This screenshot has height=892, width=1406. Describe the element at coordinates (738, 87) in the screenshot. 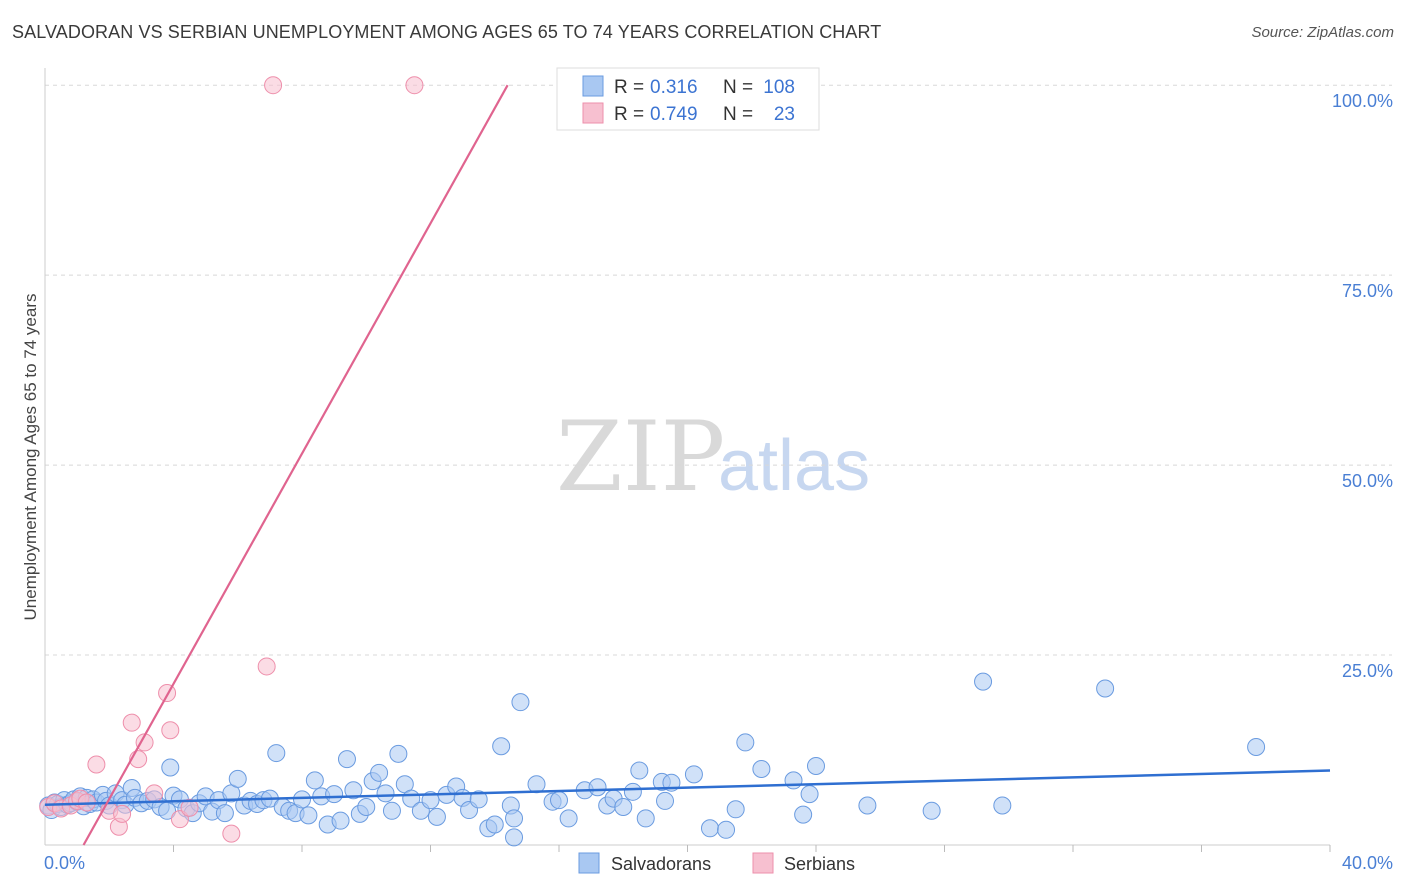

I see `legend-n-label-salvadorans: N =` at that location.